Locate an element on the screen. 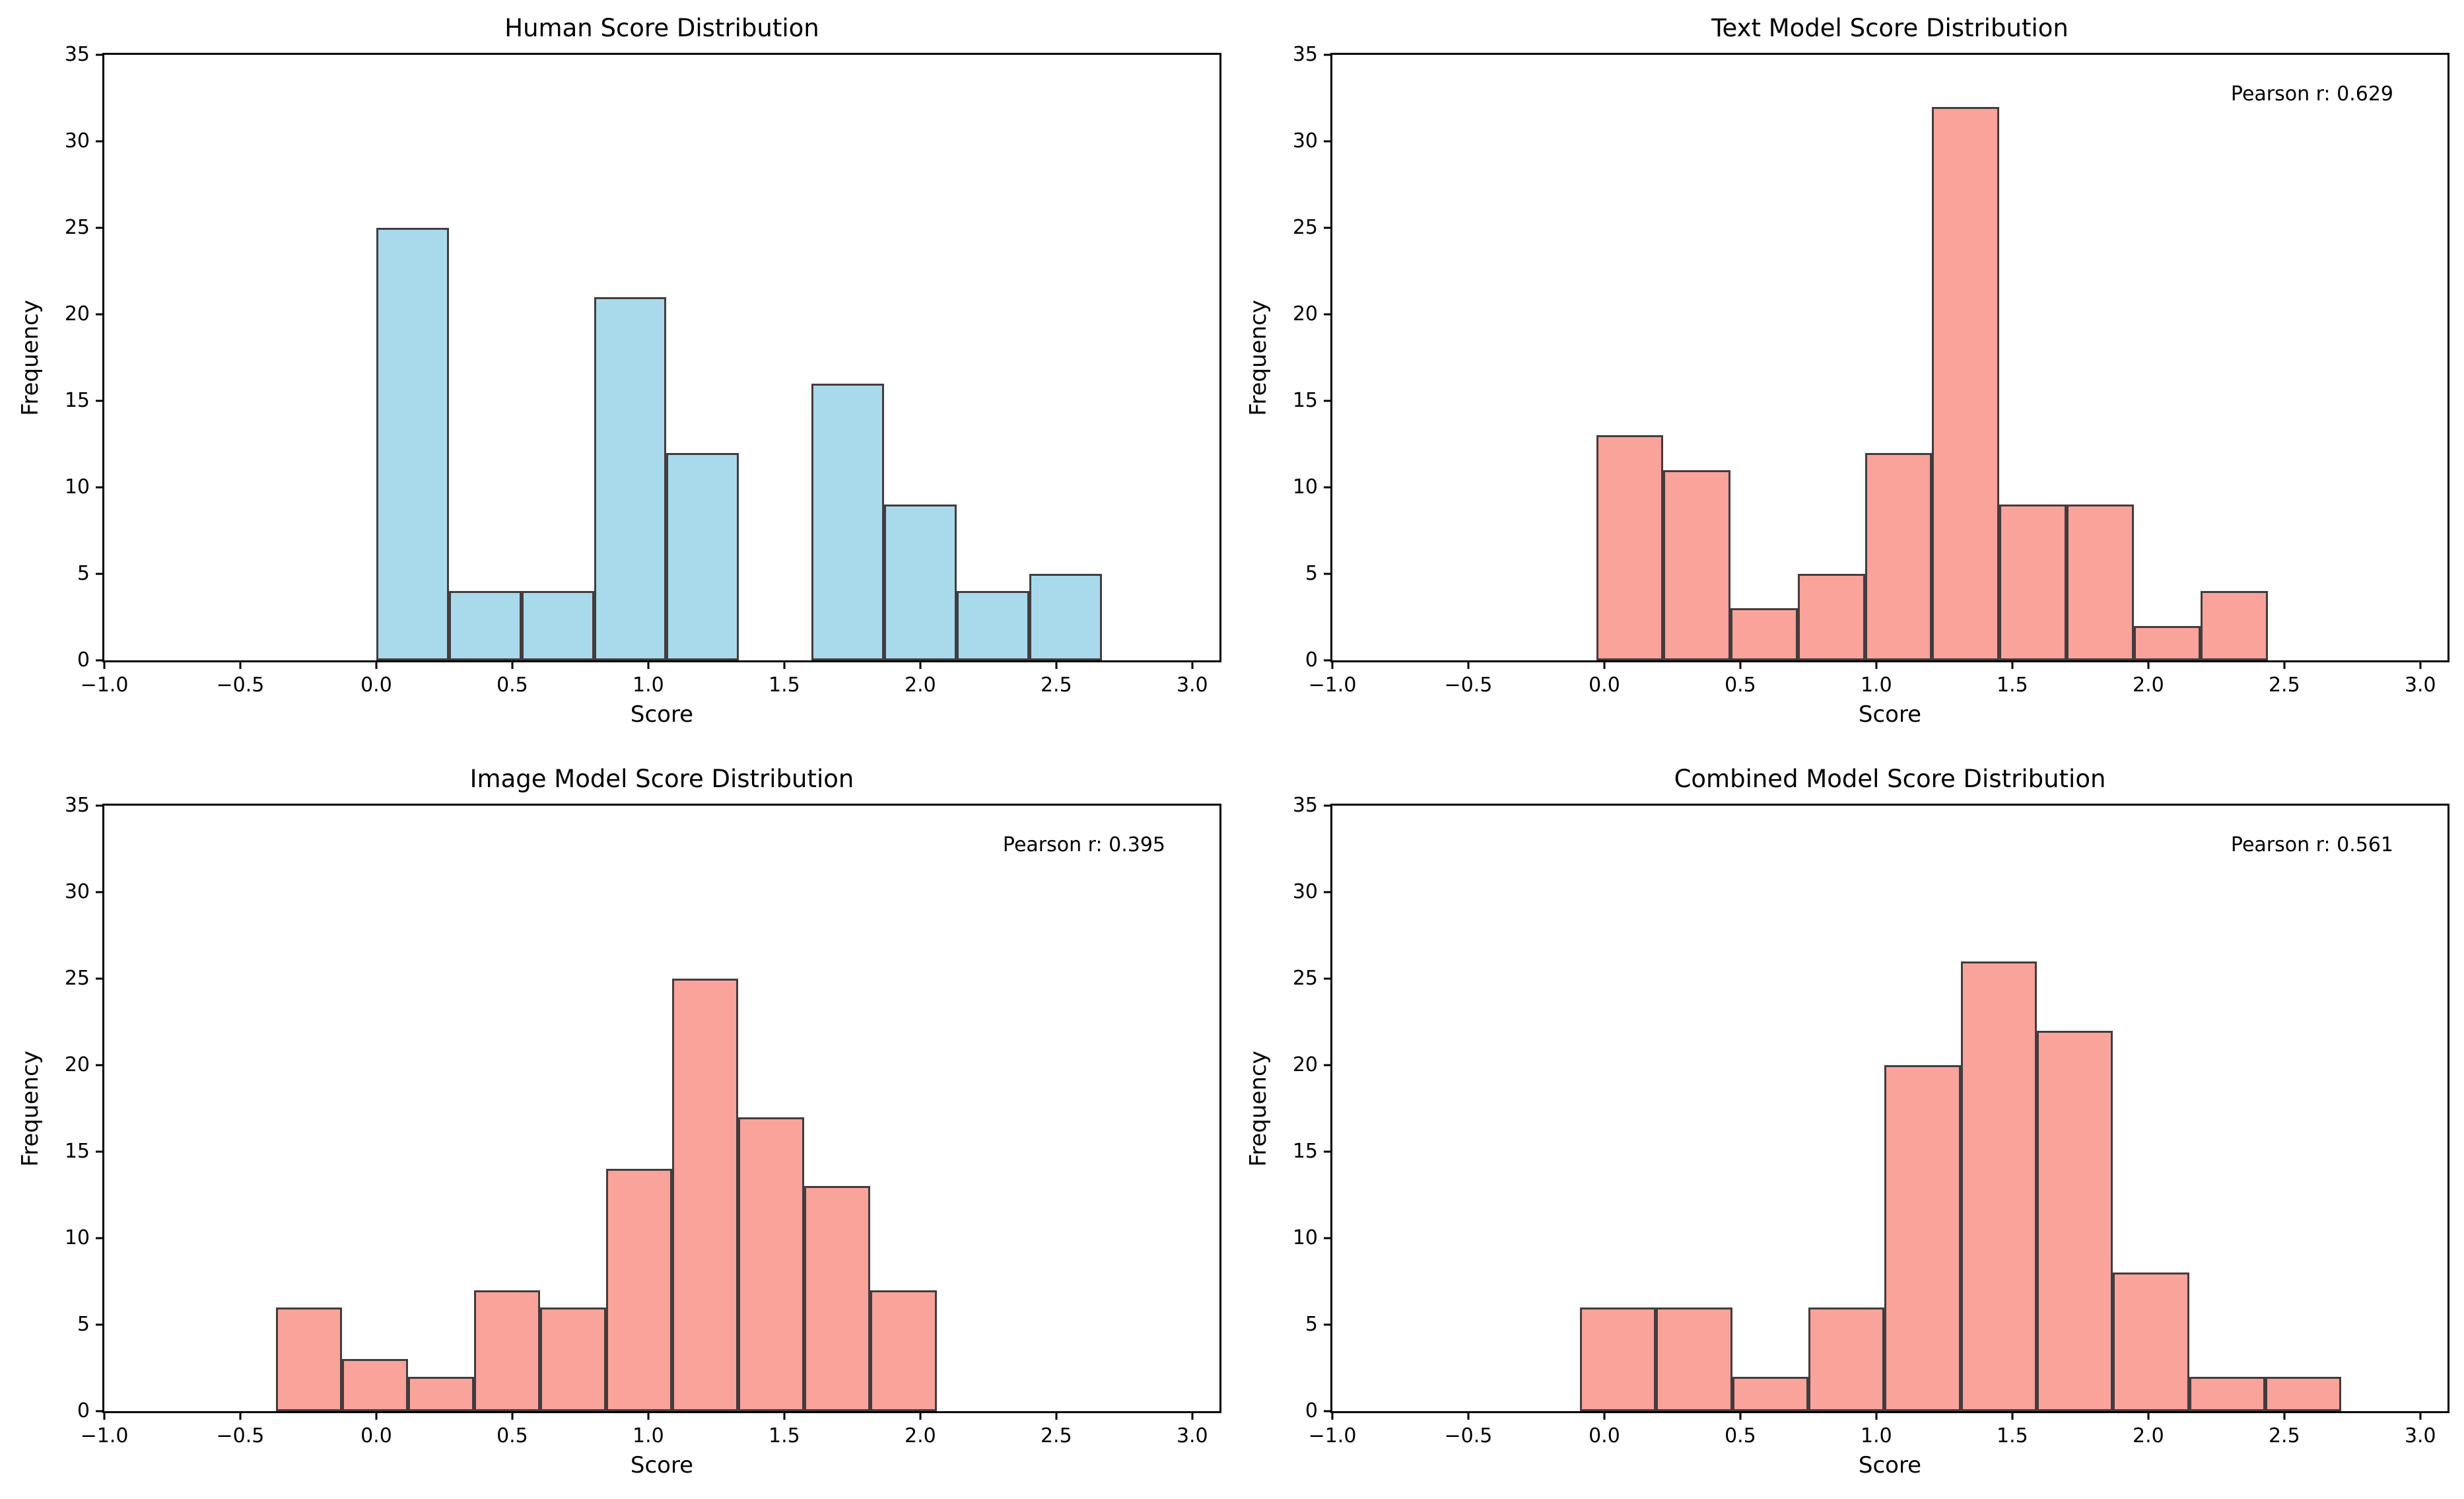  x-axis-tick-label: 2.5 is located at coordinates (1056, 1435).